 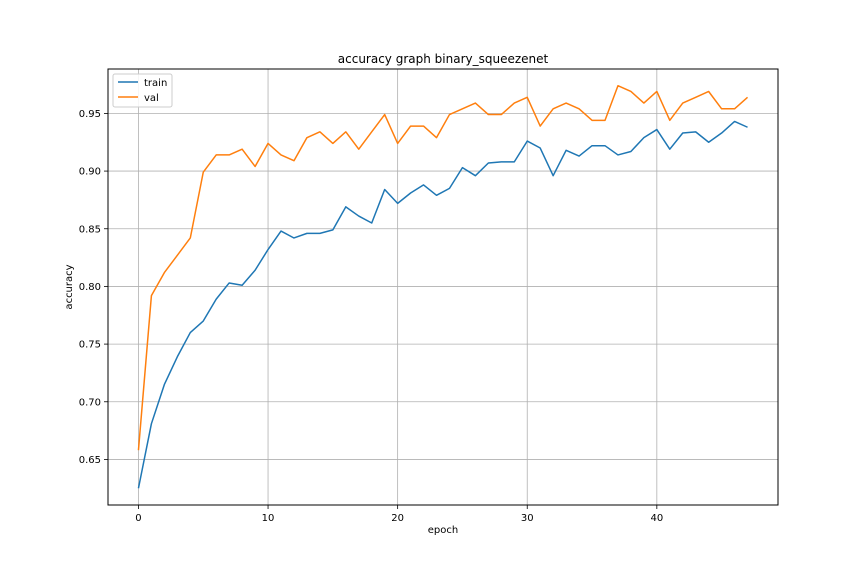 What do you see at coordinates (138, 518) in the screenshot?
I see `x-tick-label: 0` at bounding box center [138, 518].